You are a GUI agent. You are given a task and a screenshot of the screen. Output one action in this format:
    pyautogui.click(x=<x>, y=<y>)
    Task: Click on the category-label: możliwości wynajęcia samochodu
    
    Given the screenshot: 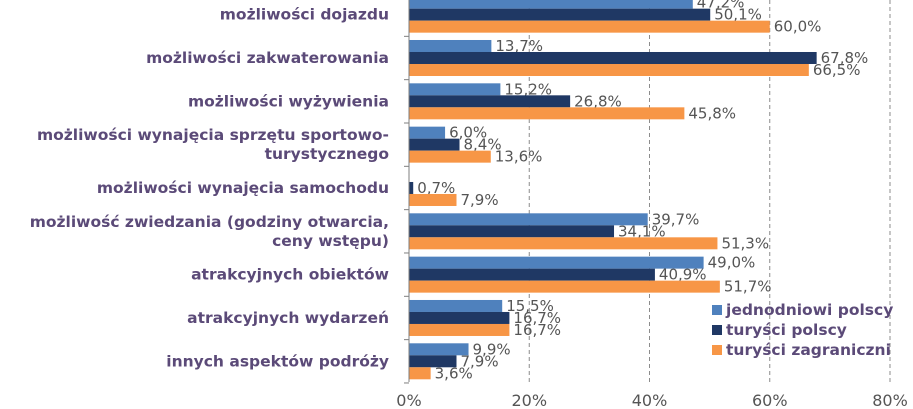 What is the action you would take?
    pyautogui.click(x=243, y=188)
    